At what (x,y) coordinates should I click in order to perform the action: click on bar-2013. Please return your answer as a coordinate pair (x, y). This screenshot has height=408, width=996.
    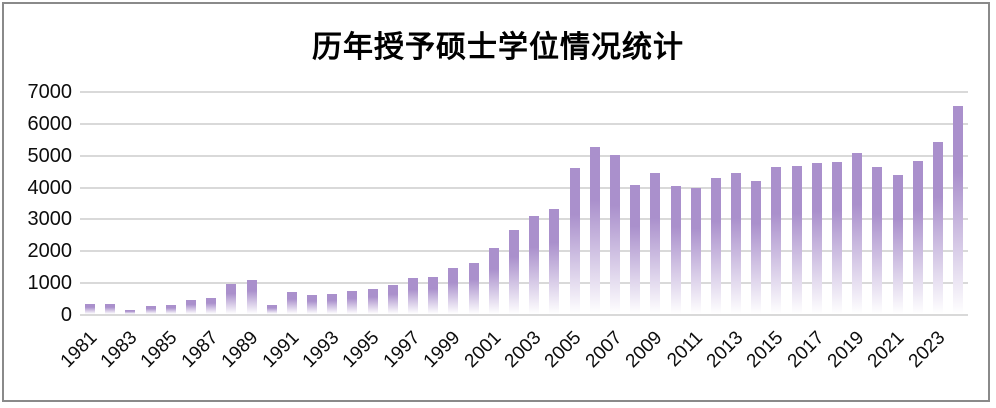
    Looking at the image, I should click on (736, 243).